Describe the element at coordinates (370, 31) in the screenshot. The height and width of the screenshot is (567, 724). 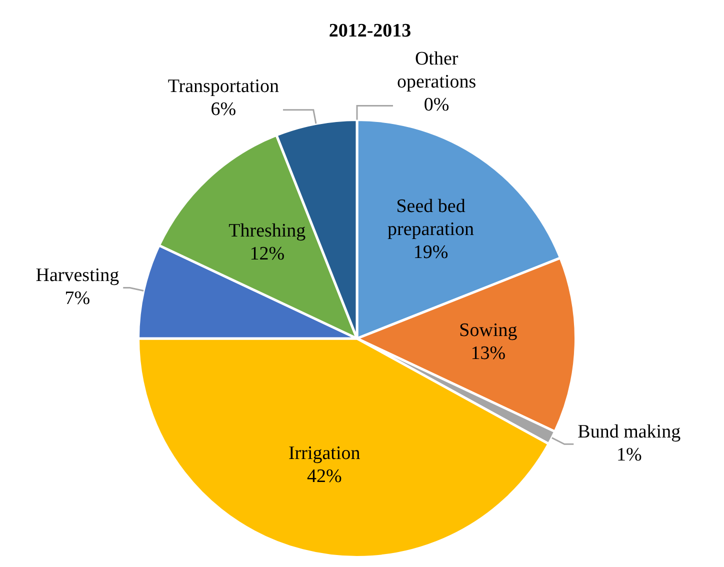
I see `chart-title: 2012-2013` at that location.